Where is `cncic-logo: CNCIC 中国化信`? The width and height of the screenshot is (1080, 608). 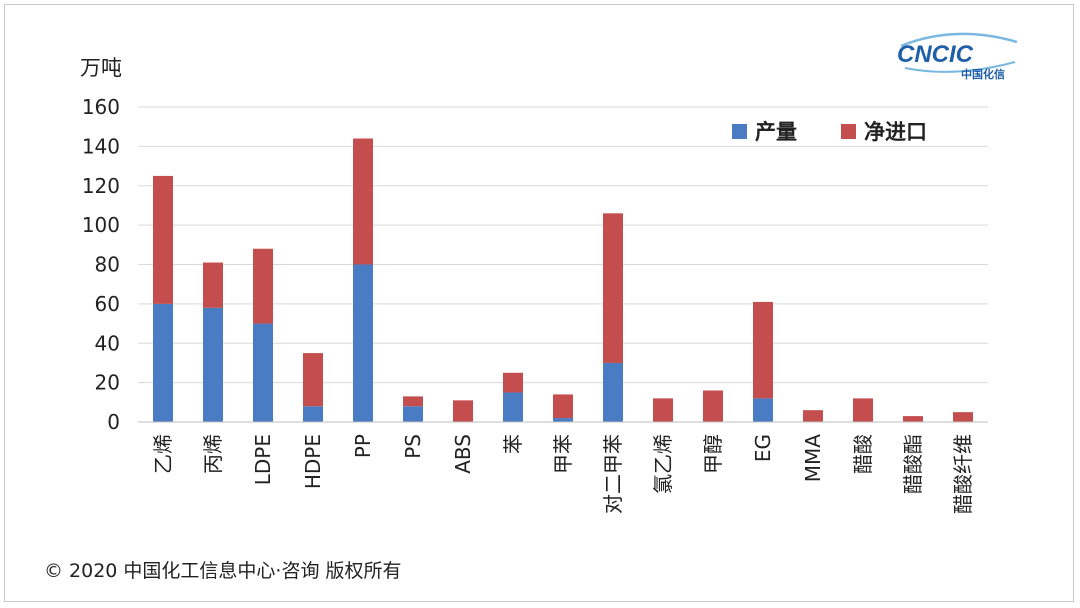
cncic-logo: CNCIC 中国化信 is located at coordinates (957, 56).